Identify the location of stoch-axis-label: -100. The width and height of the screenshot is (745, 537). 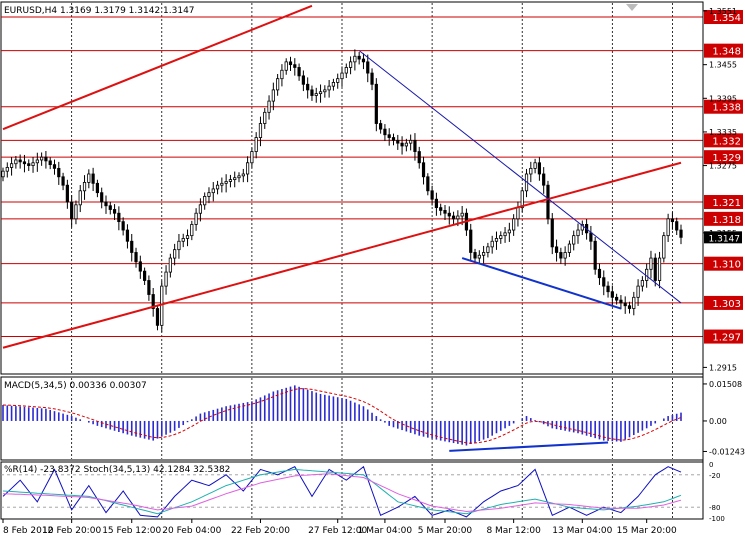
(717, 519).